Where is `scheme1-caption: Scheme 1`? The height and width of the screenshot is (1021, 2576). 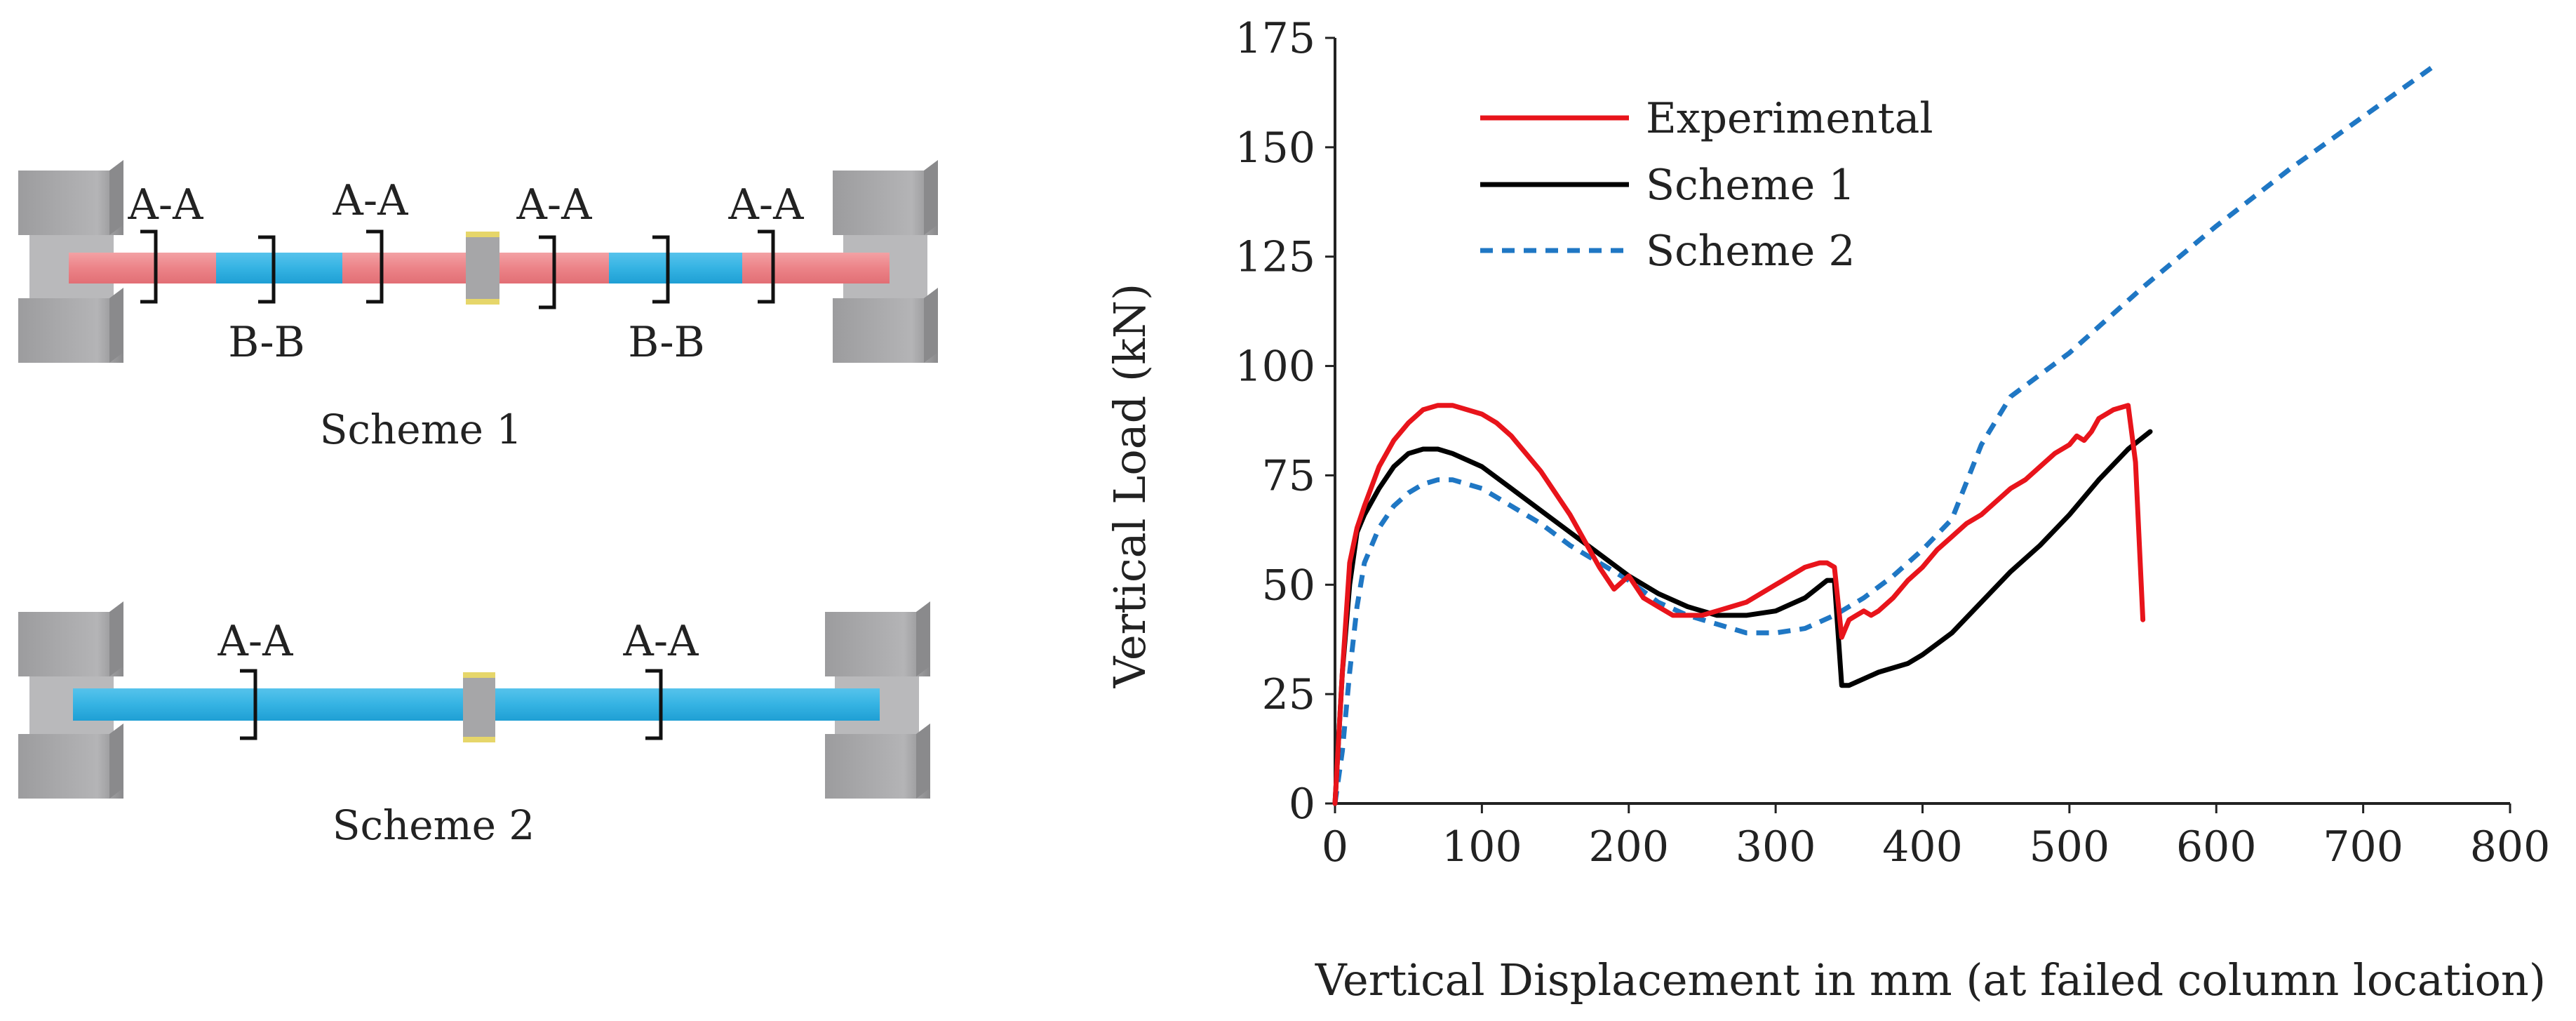 scheme1-caption: Scheme 1 is located at coordinates (421, 429).